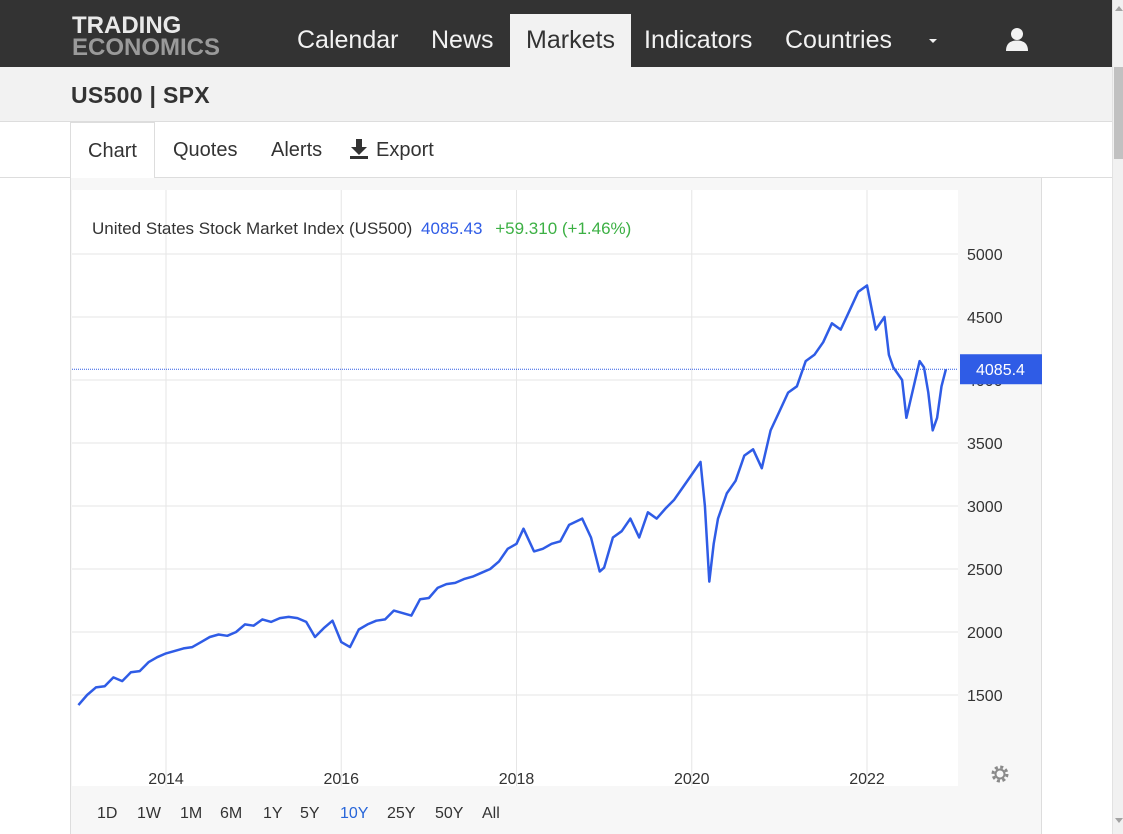  What do you see at coordinates (348, 40) in the screenshot?
I see `nav-calendar: Calendar` at bounding box center [348, 40].